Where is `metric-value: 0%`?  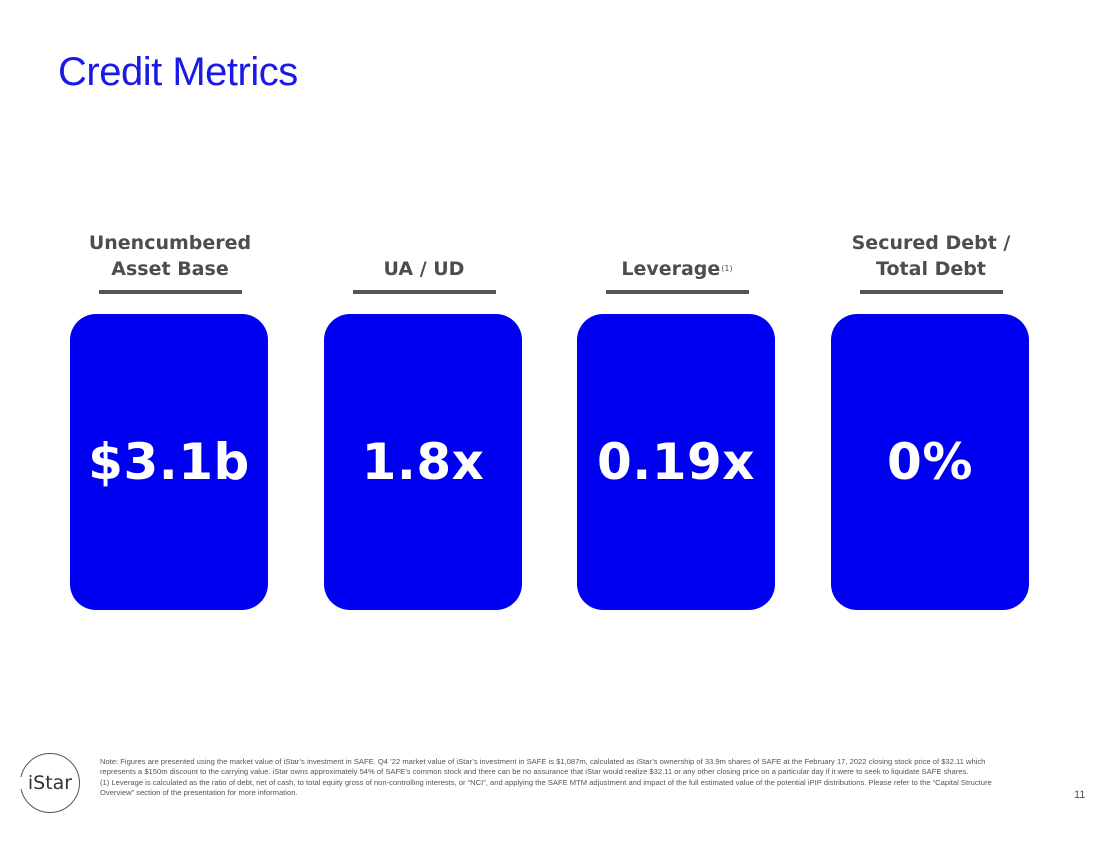
metric-value: 0% is located at coordinates (930, 462).